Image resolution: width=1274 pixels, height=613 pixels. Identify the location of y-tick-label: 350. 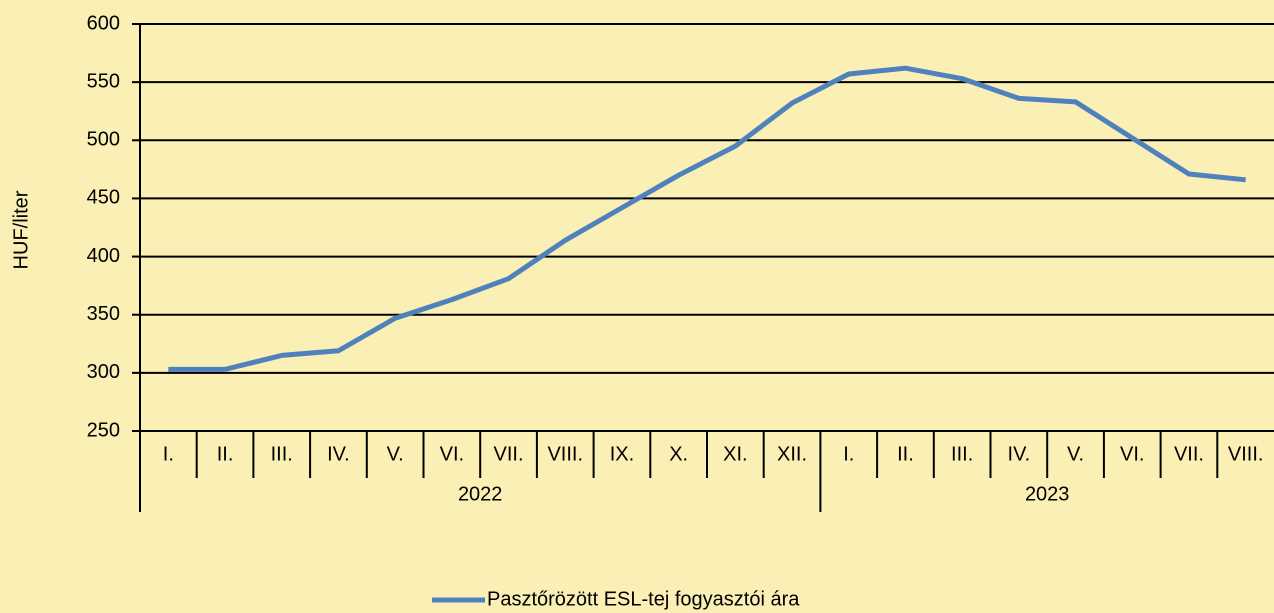
(103, 314).